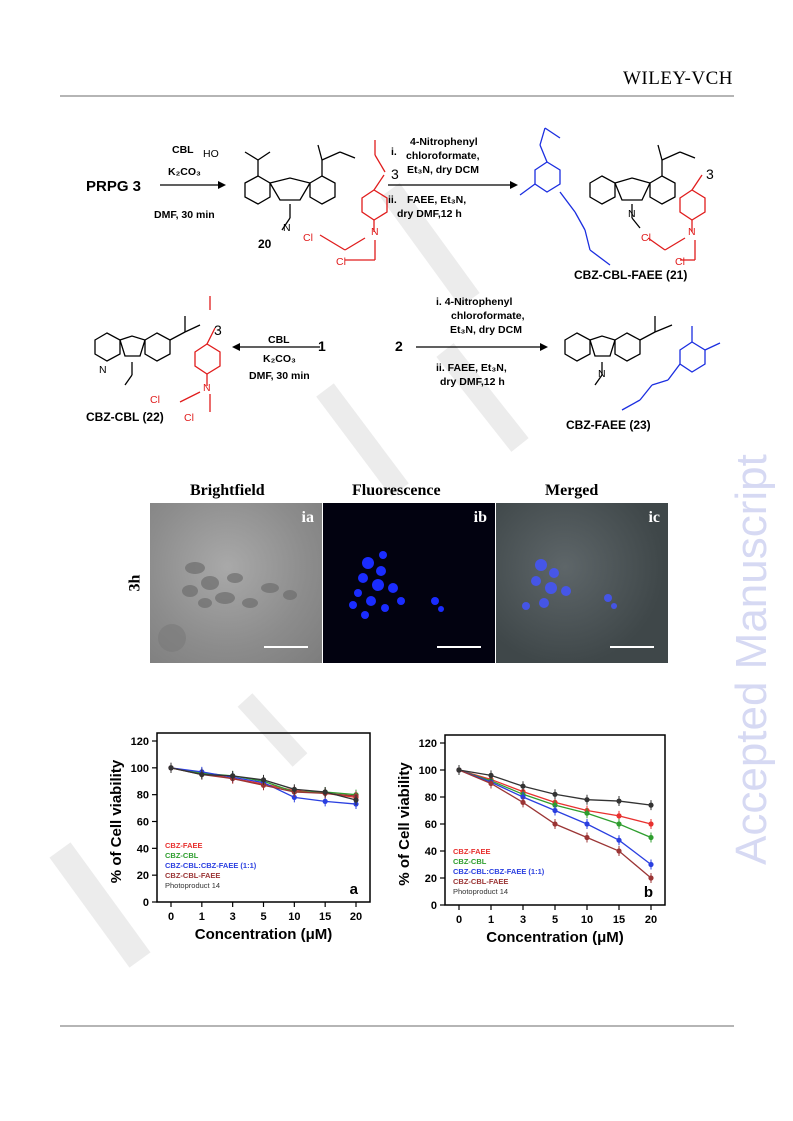 This screenshot has height=1121, width=793. What do you see at coordinates (480, 517) in the screenshot?
I see `panel-tag-ib: ib` at bounding box center [480, 517].